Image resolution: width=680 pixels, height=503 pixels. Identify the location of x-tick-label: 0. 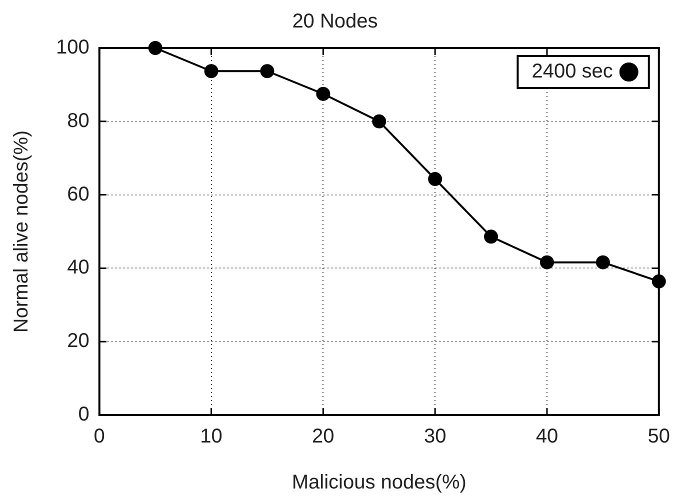
(99, 437).